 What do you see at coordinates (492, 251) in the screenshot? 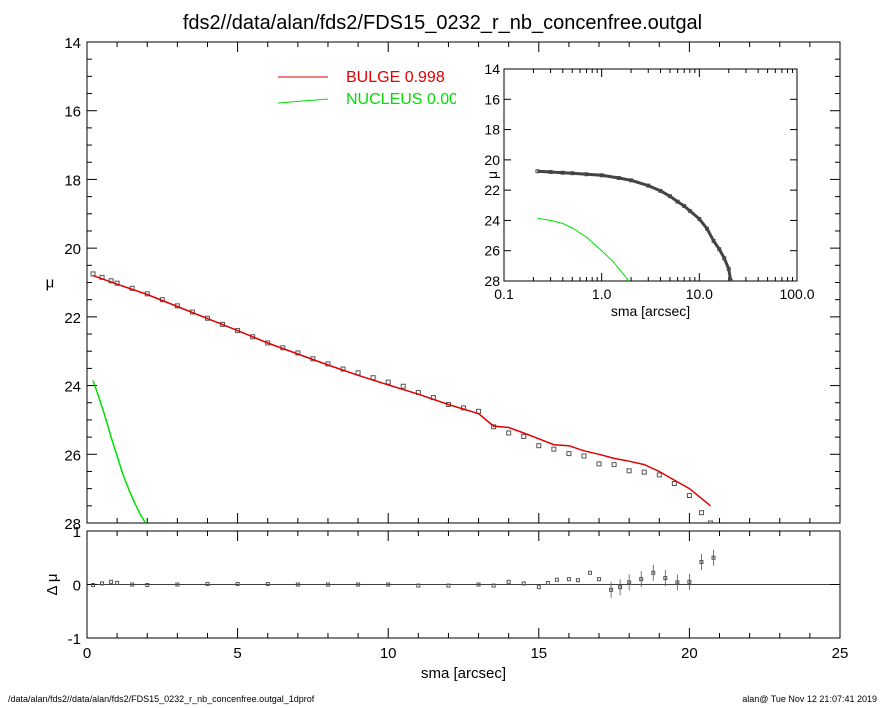
I see `inset-ytick-label: 26` at bounding box center [492, 251].